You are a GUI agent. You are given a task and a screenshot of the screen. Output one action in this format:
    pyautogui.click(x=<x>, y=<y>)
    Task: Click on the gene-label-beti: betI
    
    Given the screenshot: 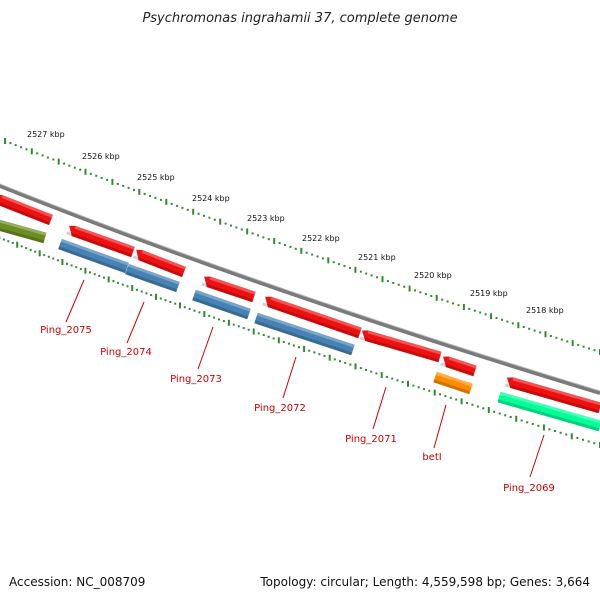 What is the action you would take?
    pyautogui.click(x=431, y=457)
    